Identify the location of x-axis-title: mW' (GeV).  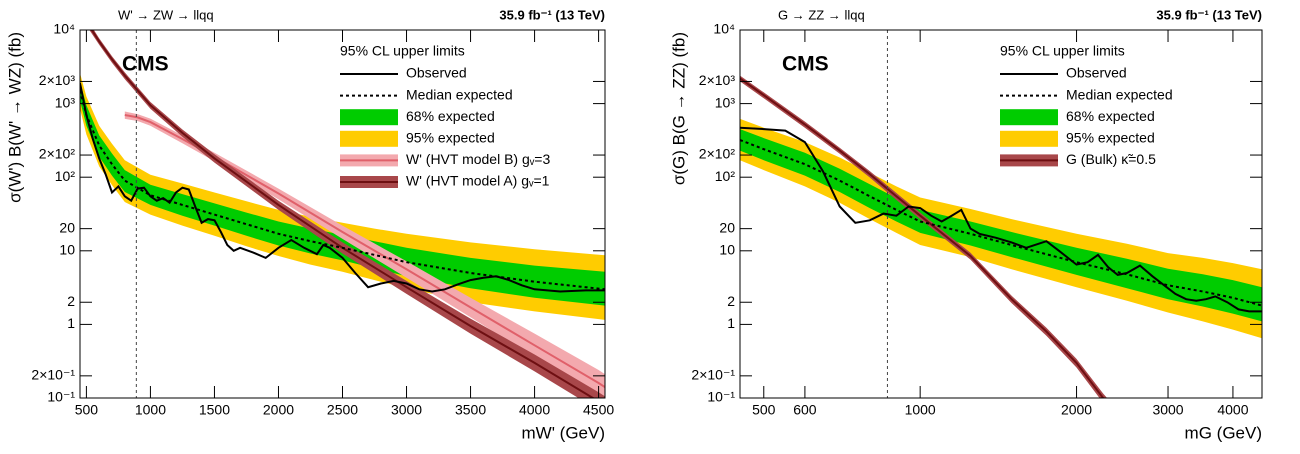
(563, 432).